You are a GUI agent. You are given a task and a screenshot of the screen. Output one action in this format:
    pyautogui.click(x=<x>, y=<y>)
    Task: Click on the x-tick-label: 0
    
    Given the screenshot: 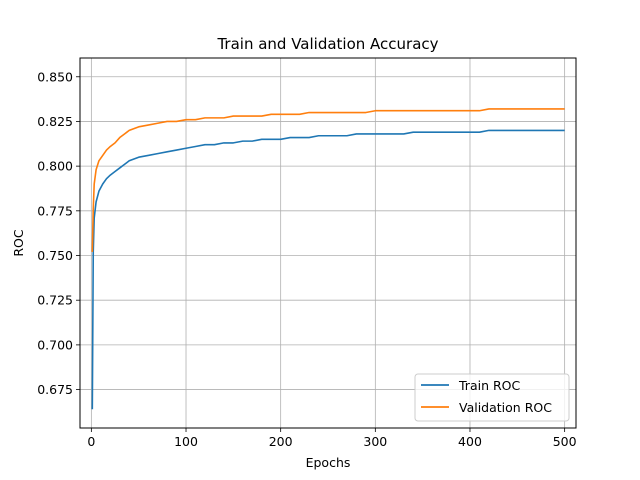 What is the action you would take?
    pyautogui.click(x=91, y=441)
    